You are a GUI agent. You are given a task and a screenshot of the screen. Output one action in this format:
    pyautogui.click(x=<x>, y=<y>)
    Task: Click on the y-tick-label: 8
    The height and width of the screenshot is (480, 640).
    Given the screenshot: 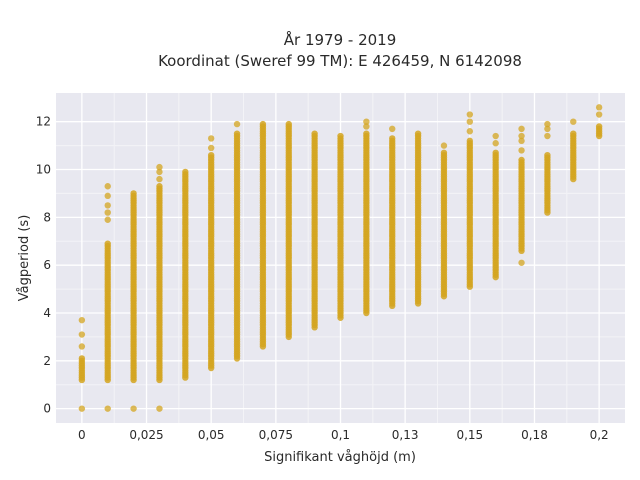 What is the action you would take?
    pyautogui.click(x=47, y=217)
    